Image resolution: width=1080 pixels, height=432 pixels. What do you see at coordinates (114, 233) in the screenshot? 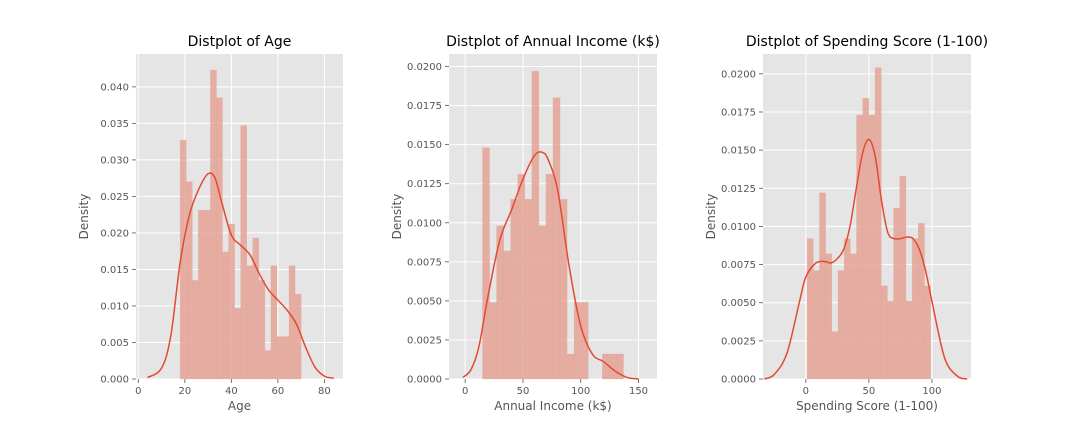
I see `y-tick-label: 0.020` at bounding box center [114, 233].